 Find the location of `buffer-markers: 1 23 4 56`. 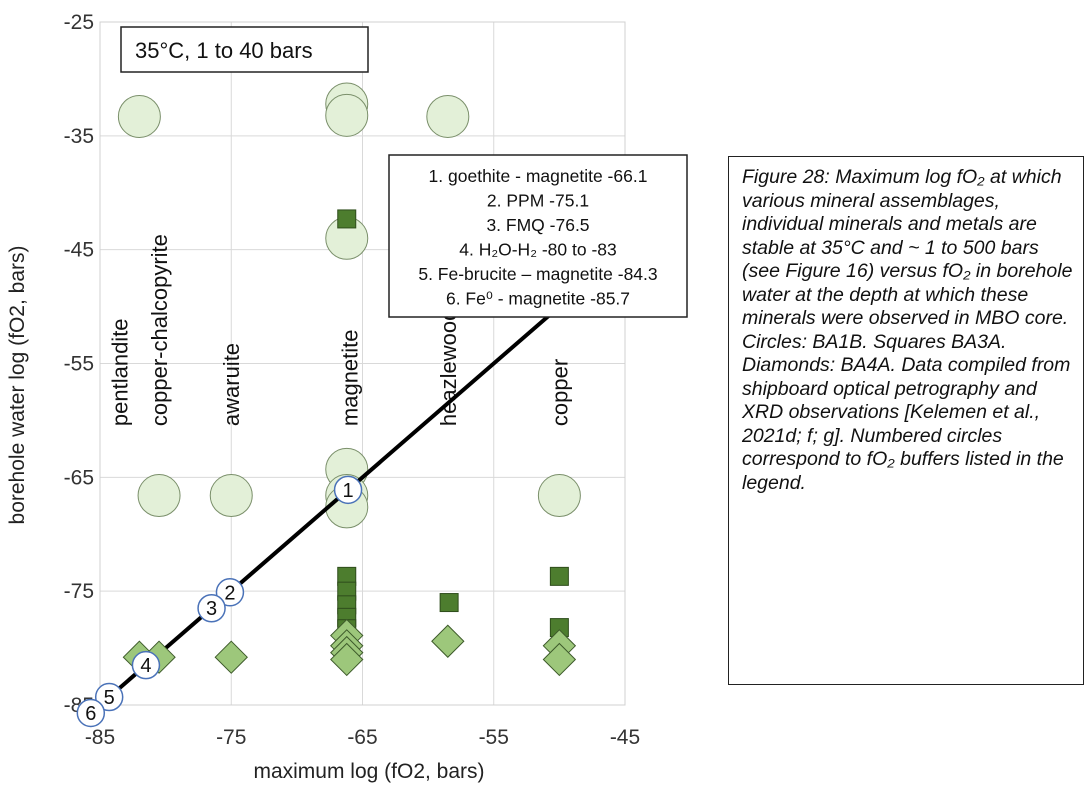

buffer-markers: 1 23 4 56 is located at coordinates (219, 601).